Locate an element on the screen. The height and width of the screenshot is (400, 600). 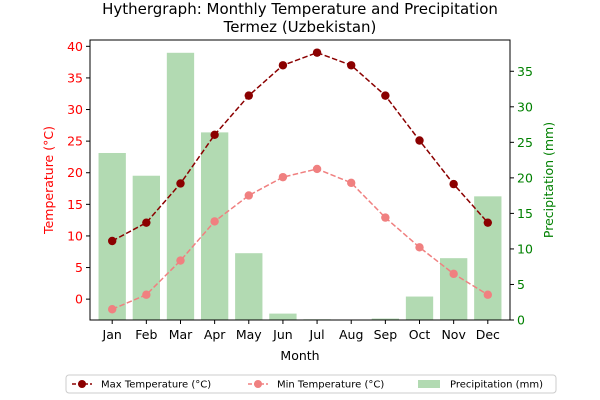
y-axis-right-label: Precipitation (mm) is located at coordinates (548, 180).